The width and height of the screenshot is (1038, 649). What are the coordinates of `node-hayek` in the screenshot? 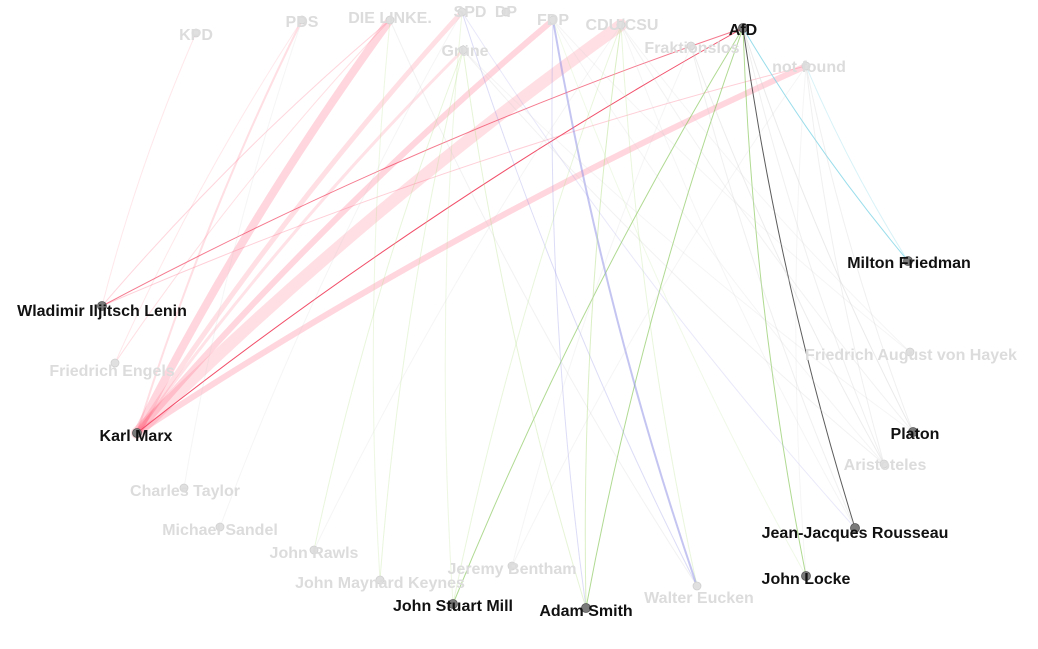 It's located at (910, 352).